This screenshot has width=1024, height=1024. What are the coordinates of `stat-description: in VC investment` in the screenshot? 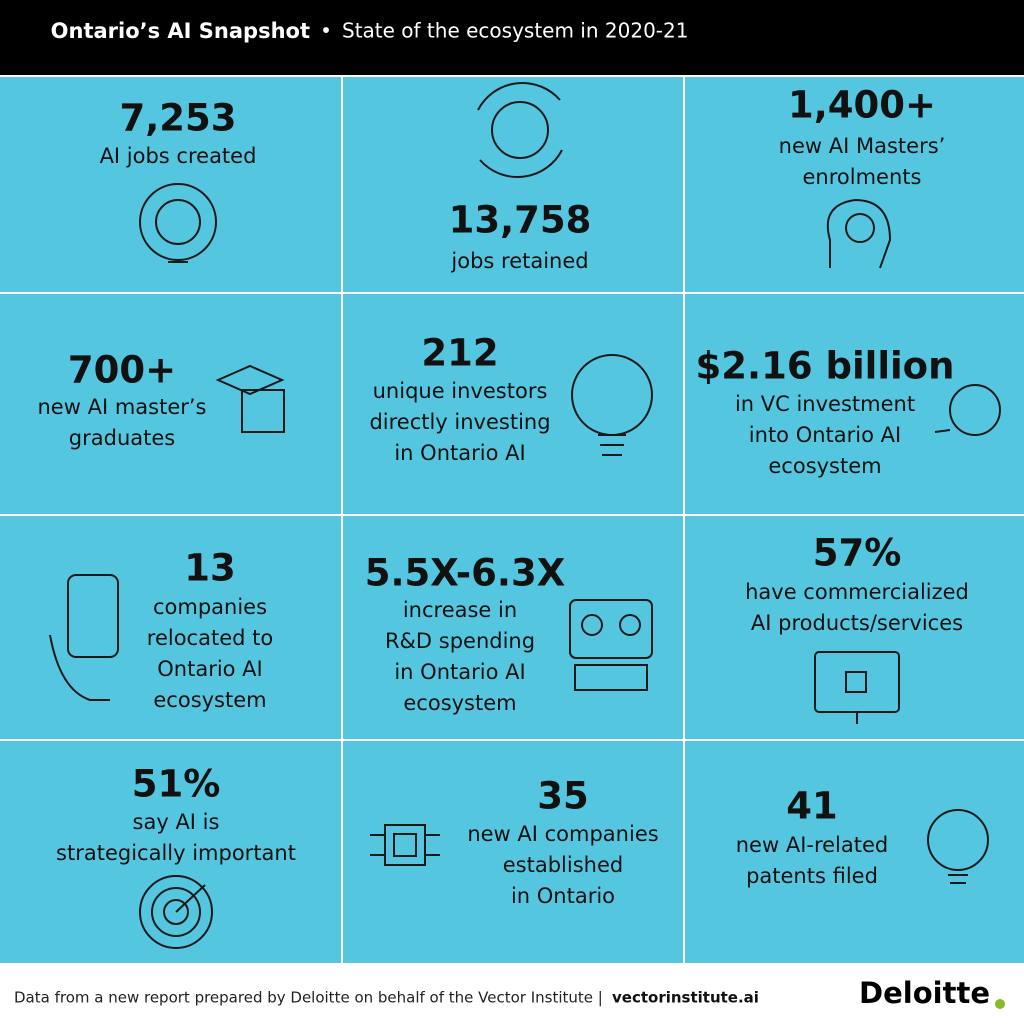 It's located at (825, 404).